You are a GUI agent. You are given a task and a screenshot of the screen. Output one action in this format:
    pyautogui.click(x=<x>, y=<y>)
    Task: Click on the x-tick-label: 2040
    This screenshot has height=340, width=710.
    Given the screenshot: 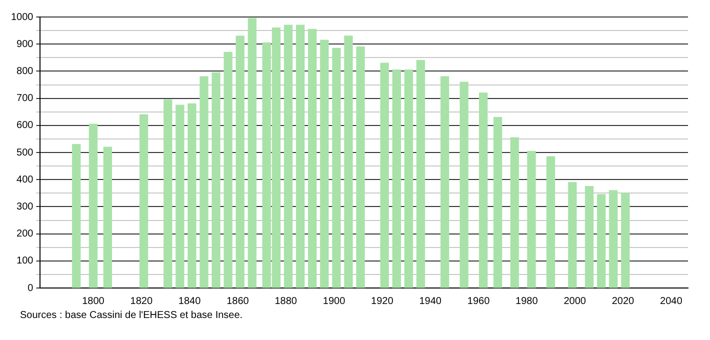 What is the action you would take?
    pyautogui.click(x=671, y=301)
    